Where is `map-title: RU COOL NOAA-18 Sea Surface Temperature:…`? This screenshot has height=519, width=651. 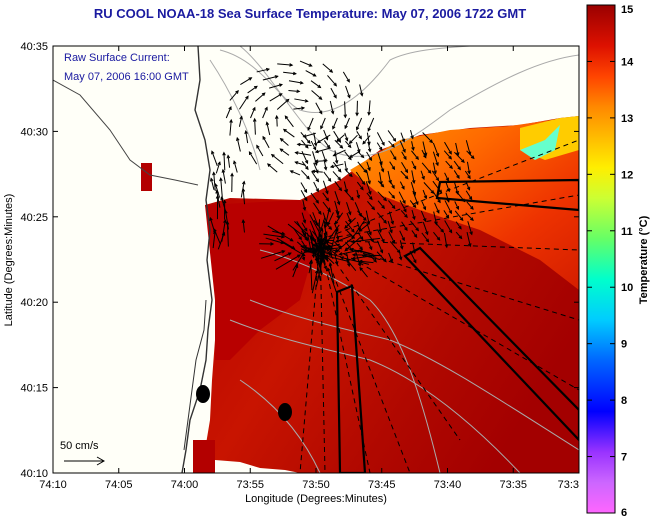 map-title: RU COOL NOAA-18 Sea Surface Temperature:… is located at coordinates (310, 13).